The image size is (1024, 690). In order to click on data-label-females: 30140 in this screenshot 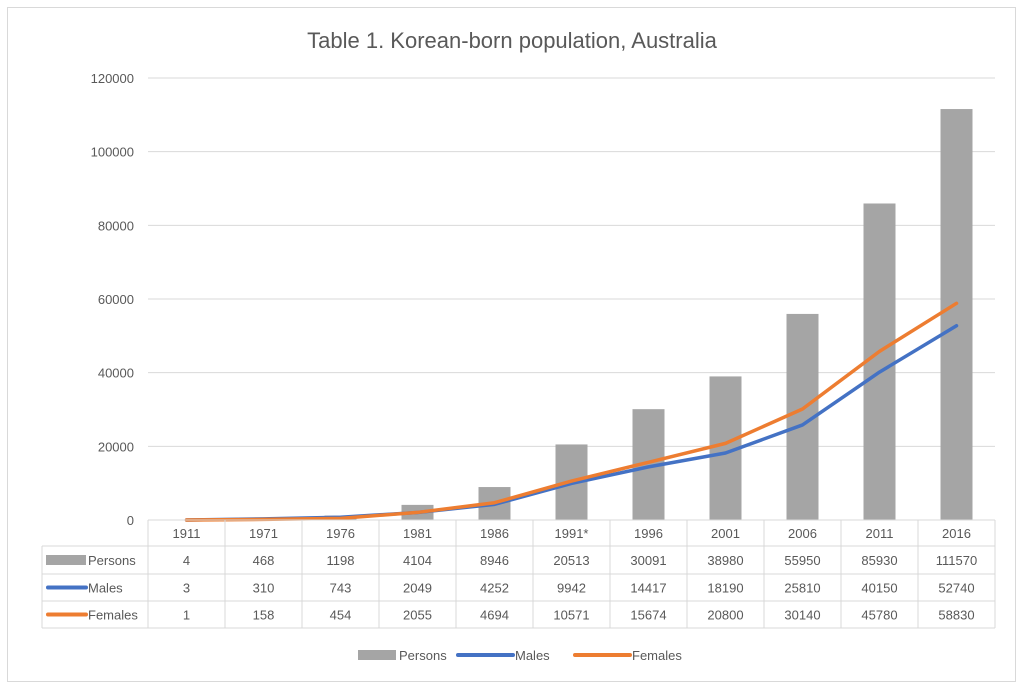, I will do `click(802, 615)`.